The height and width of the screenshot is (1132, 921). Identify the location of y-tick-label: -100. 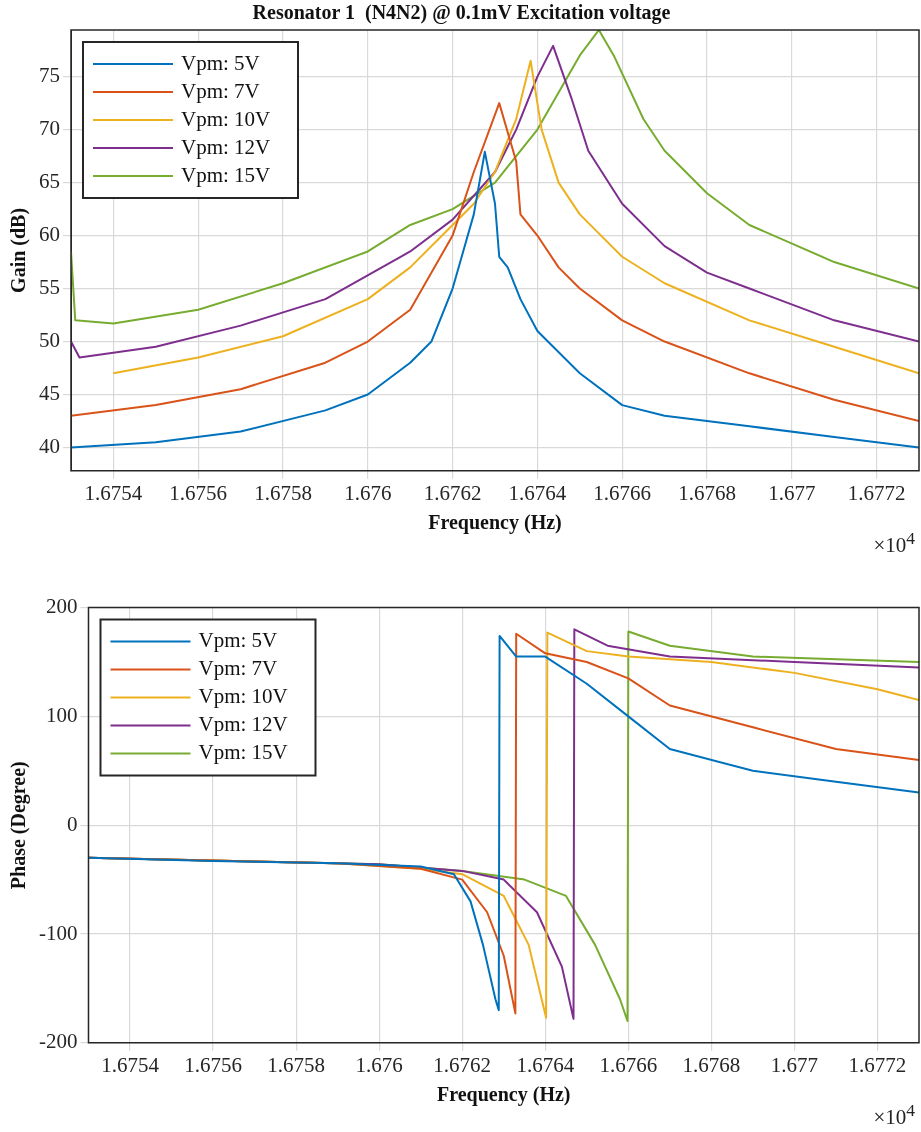
(58, 932).